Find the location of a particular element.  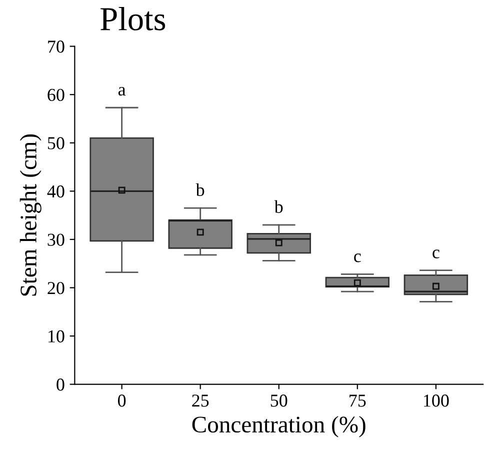

y-tick-label: 50 is located at coordinates (56, 143).